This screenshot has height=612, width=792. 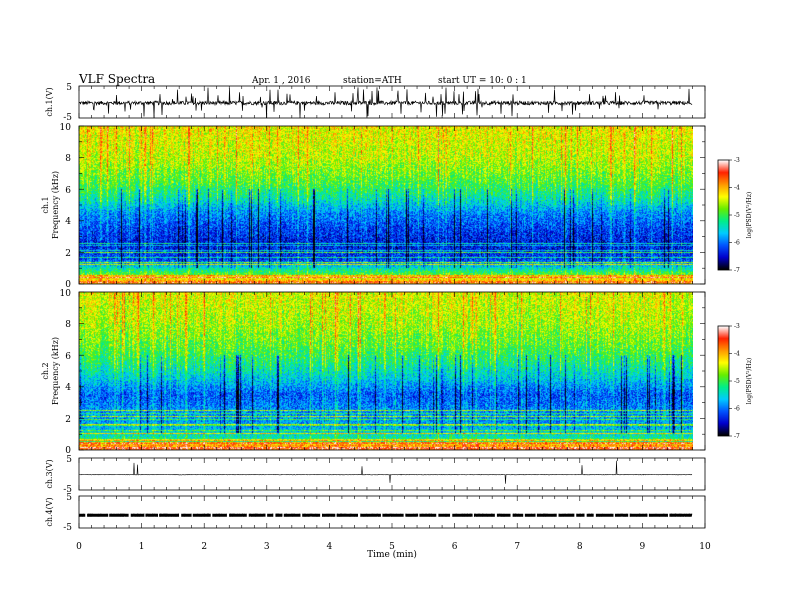 What do you see at coordinates (385, 472) in the screenshot?
I see `ch3-waveform-trace` at bounding box center [385, 472].